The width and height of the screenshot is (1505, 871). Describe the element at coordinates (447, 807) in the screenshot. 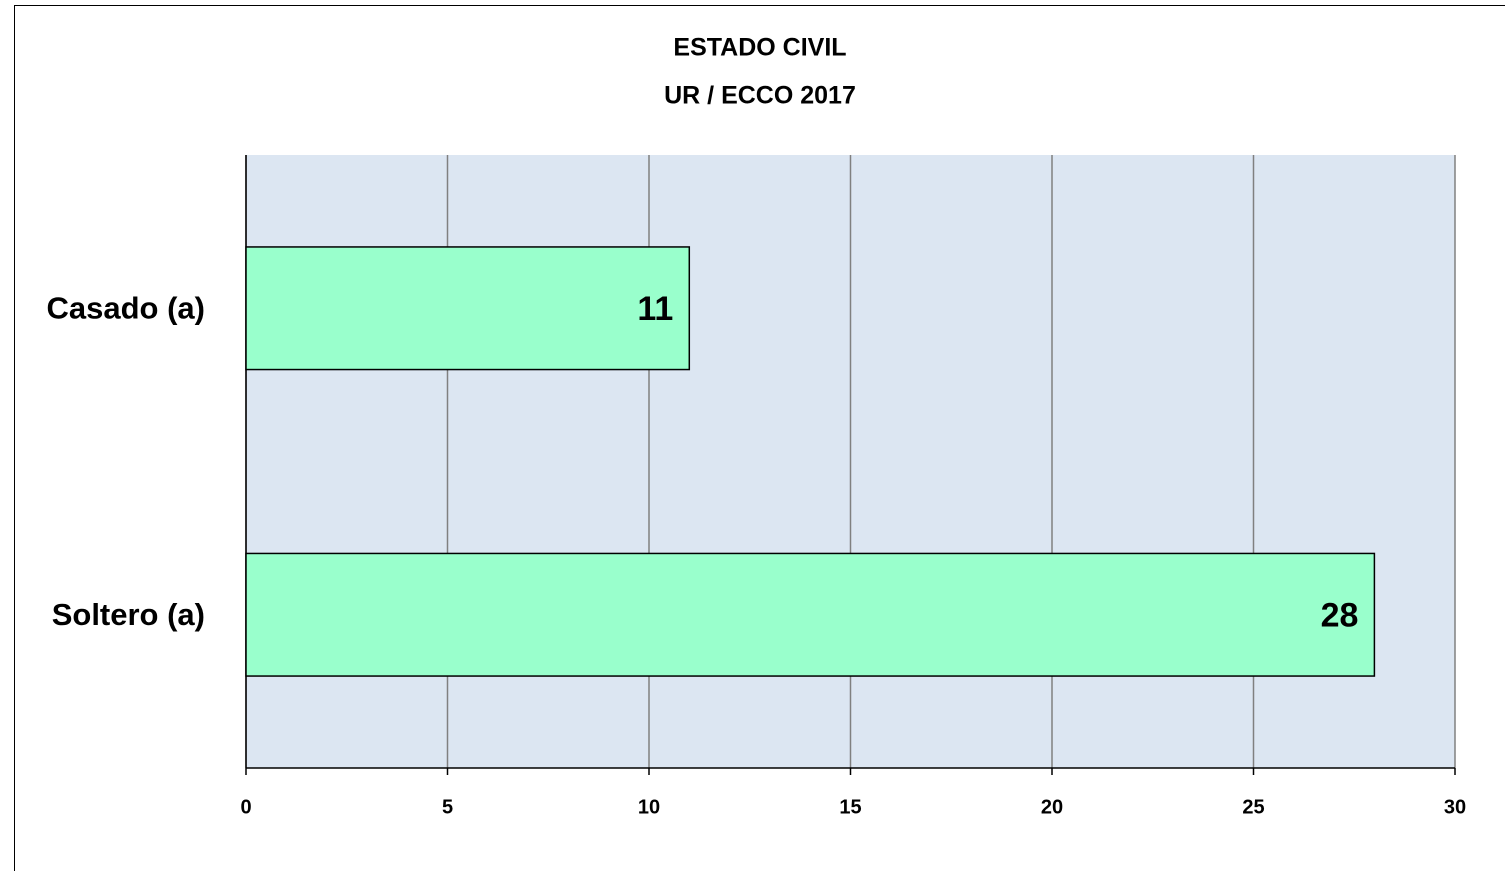

I see `x-tick-label: 5` at that location.